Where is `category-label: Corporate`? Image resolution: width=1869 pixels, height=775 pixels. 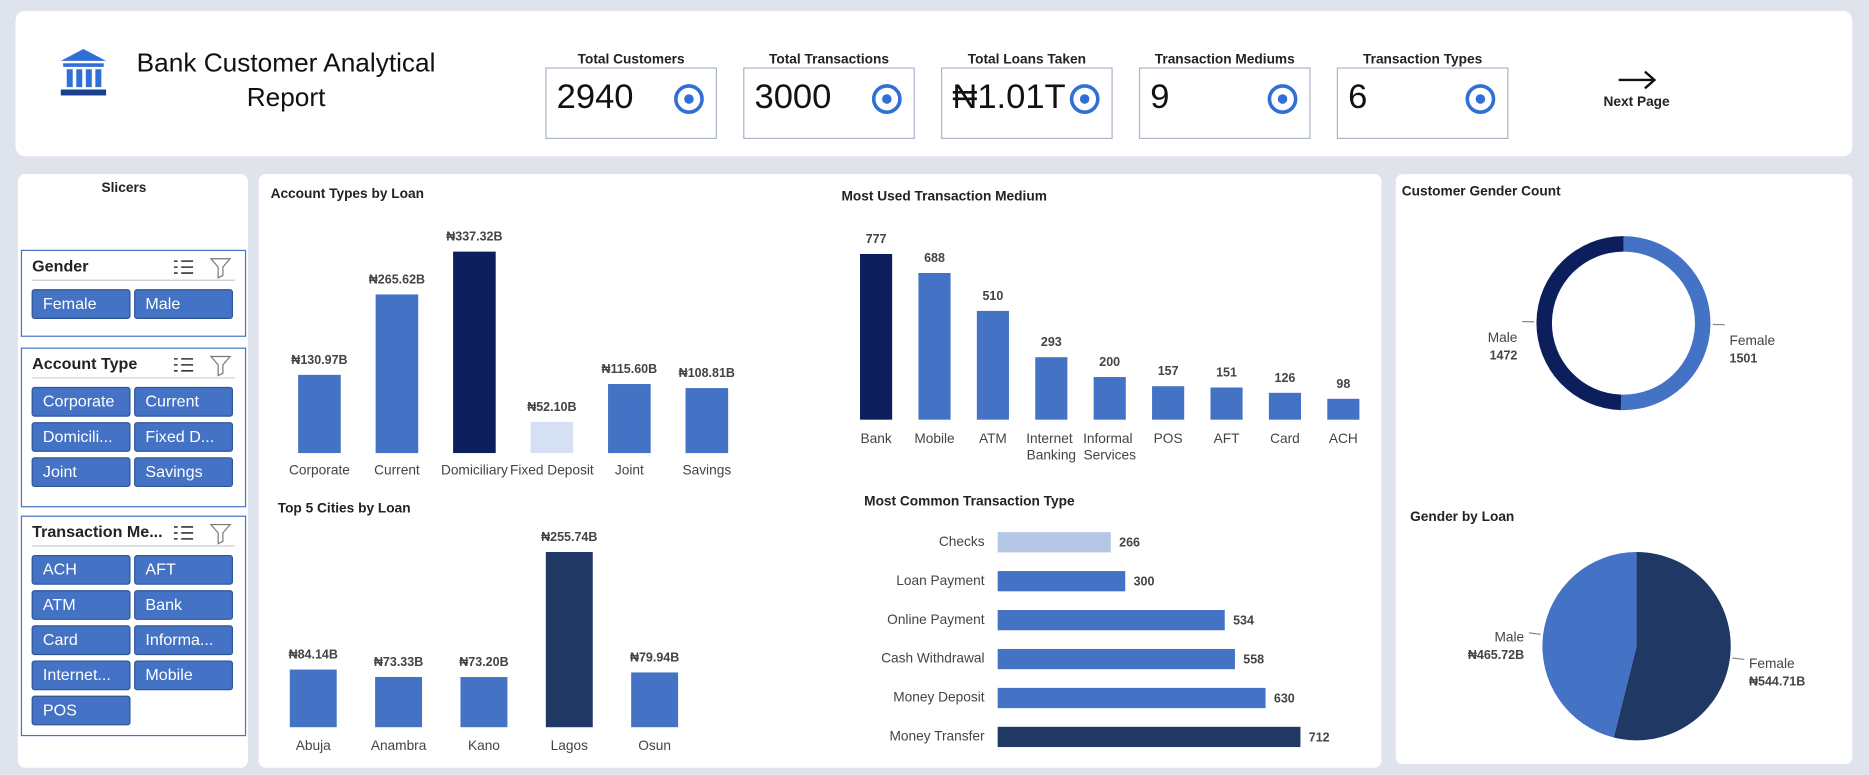
category-label: Corporate is located at coordinates (319, 470).